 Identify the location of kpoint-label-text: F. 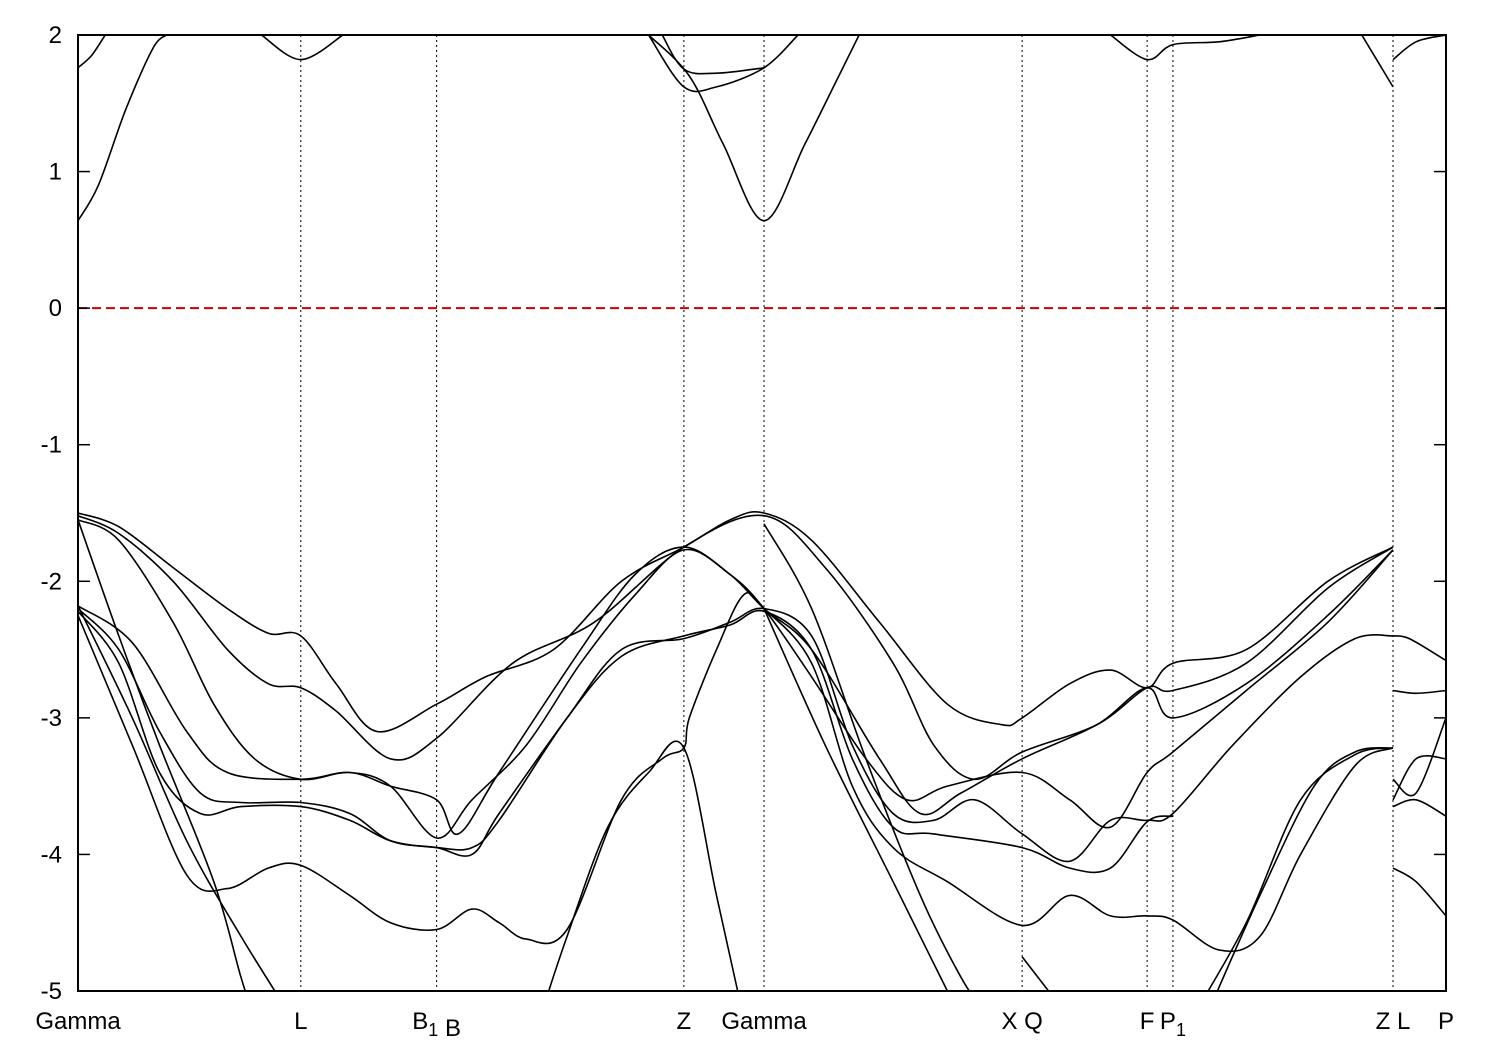
(1147, 1021).